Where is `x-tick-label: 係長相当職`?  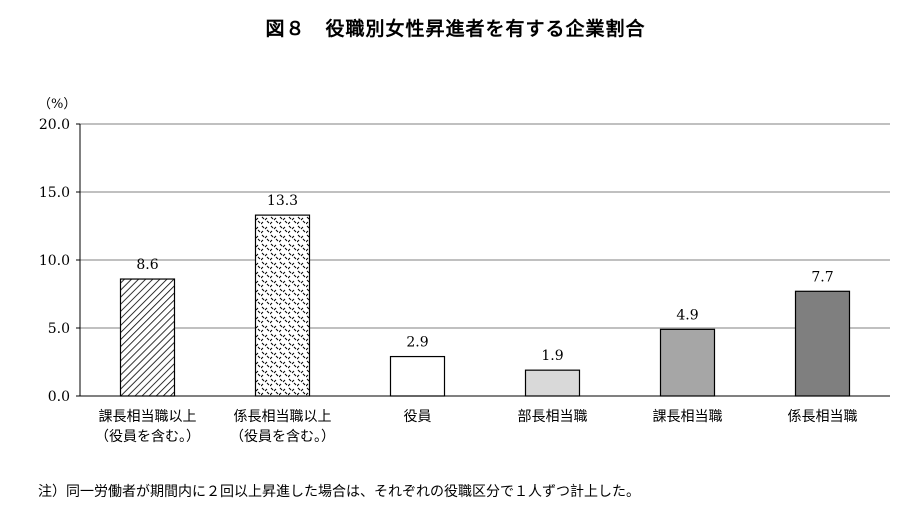 x-tick-label: 係長相当職 is located at coordinates (823, 417).